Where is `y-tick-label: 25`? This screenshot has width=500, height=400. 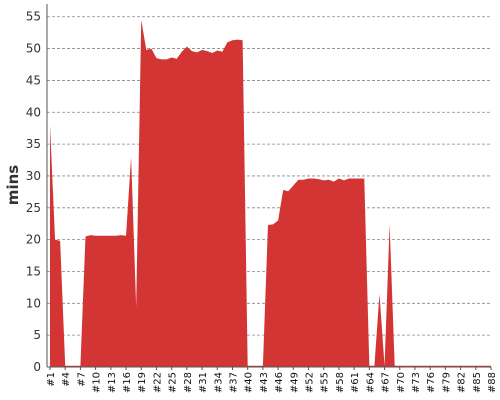 y-tick-label: 25 is located at coordinates (33, 208).